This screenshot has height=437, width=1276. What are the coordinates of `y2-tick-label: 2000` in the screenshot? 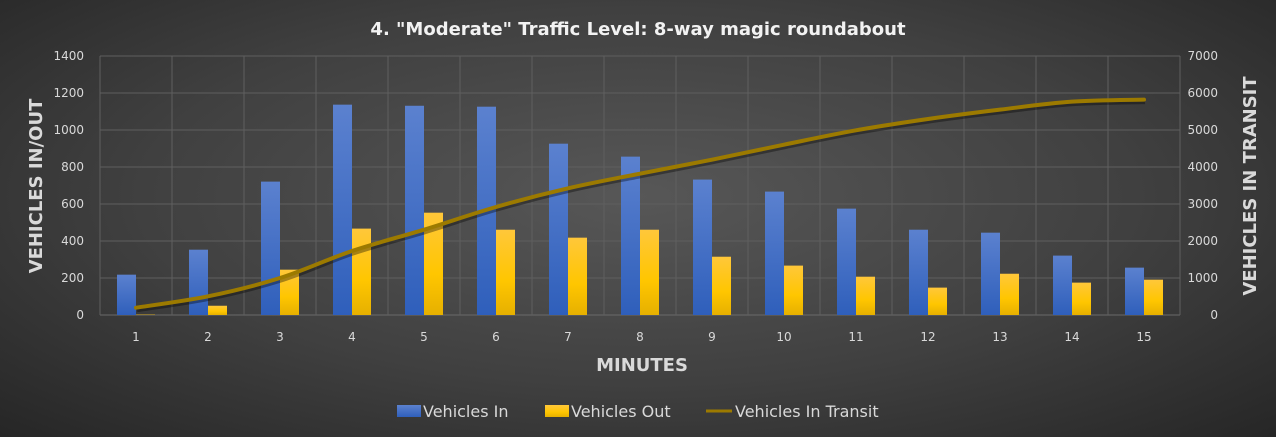 It's located at (1202, 241).